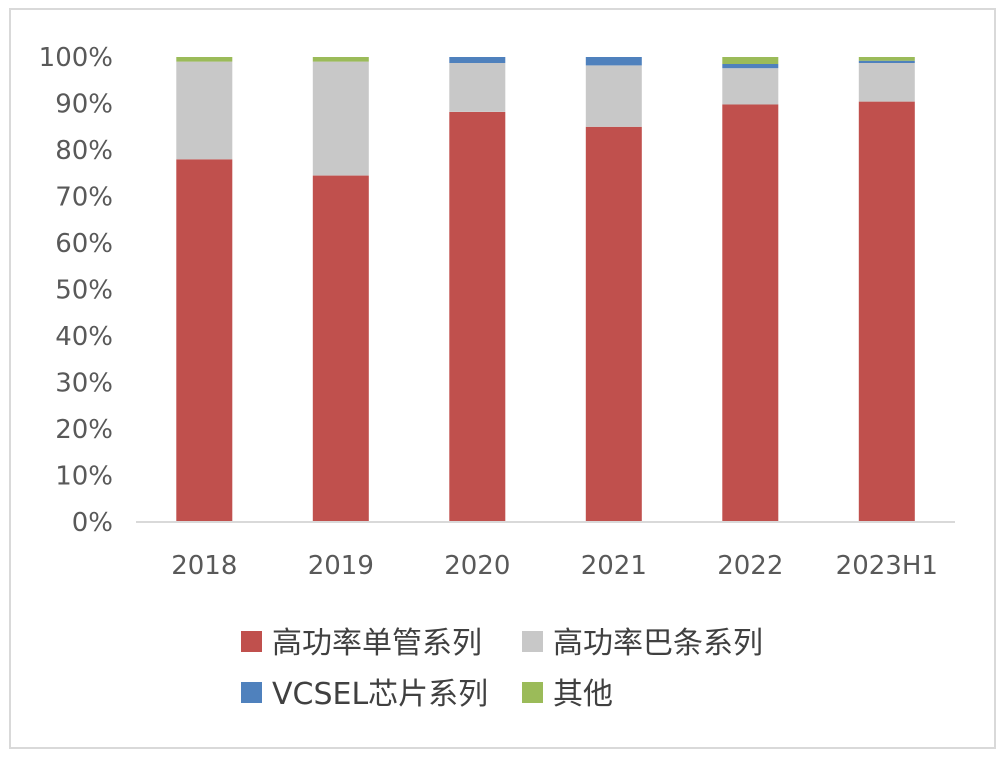 The width and height of the screenshot is (1006, 758). What do you see at coordinates (204, 566) in the screenshot?
I see `x-tick-label: 2018` at bounding box center [204, 566].